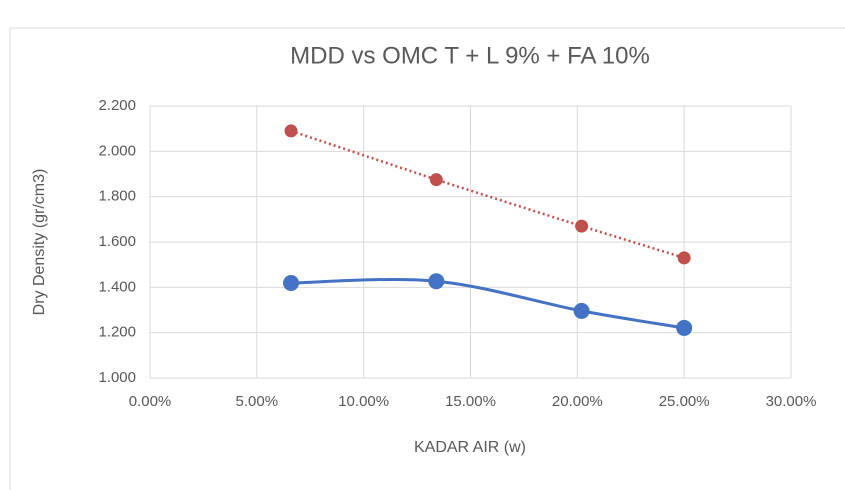  I want to click on y-tick-label: 1.000, so click(117, 377).